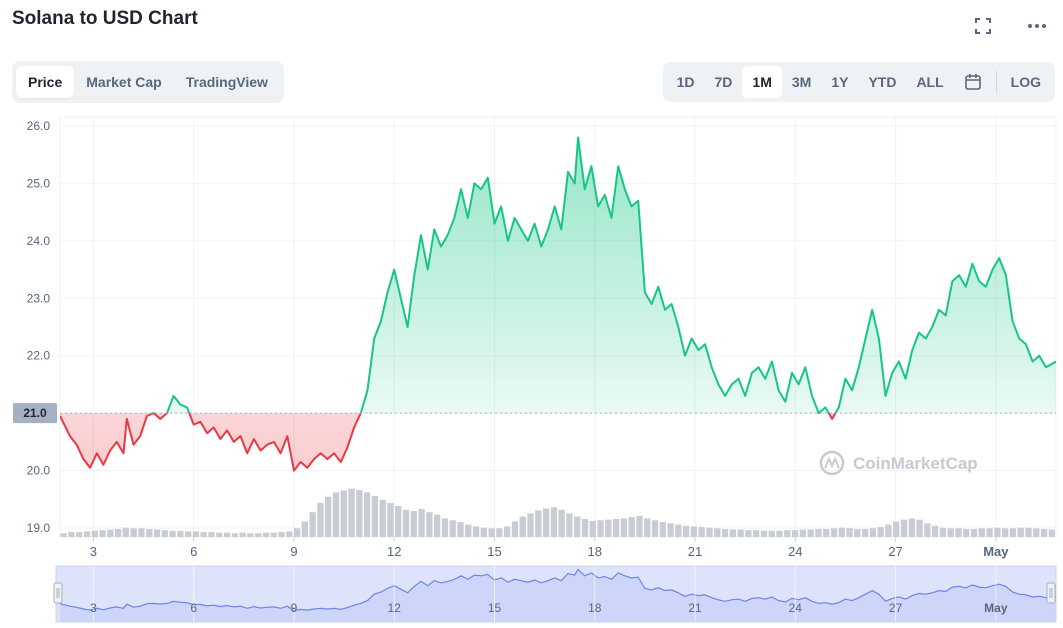  Describe the element at coordinates (840, 82) in the screenshot. I see `range-1y: 1Y` at that location.